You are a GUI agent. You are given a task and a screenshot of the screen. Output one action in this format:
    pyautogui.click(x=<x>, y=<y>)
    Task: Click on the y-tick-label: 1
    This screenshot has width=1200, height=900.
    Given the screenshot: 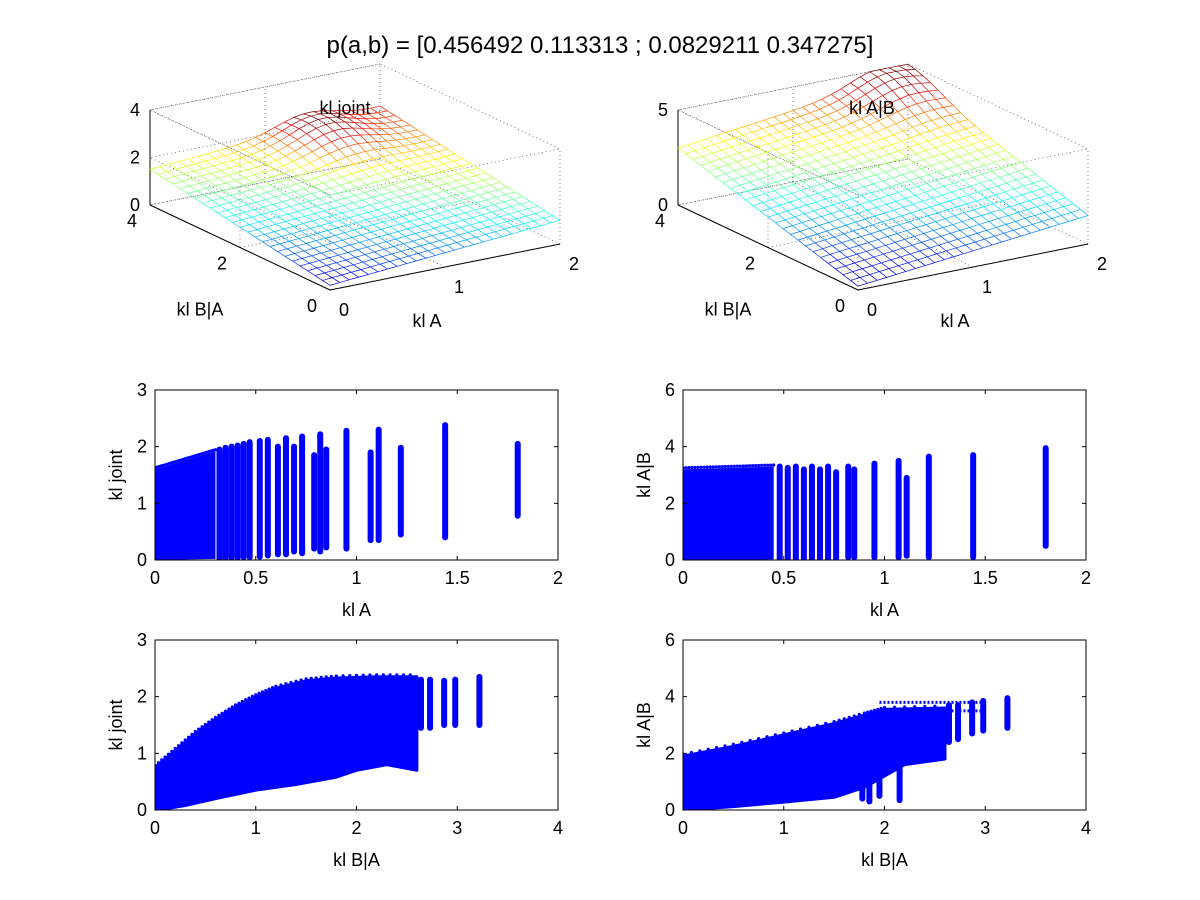 What is the action you would take?
    pyautogui.click(x=142, y=503)
    